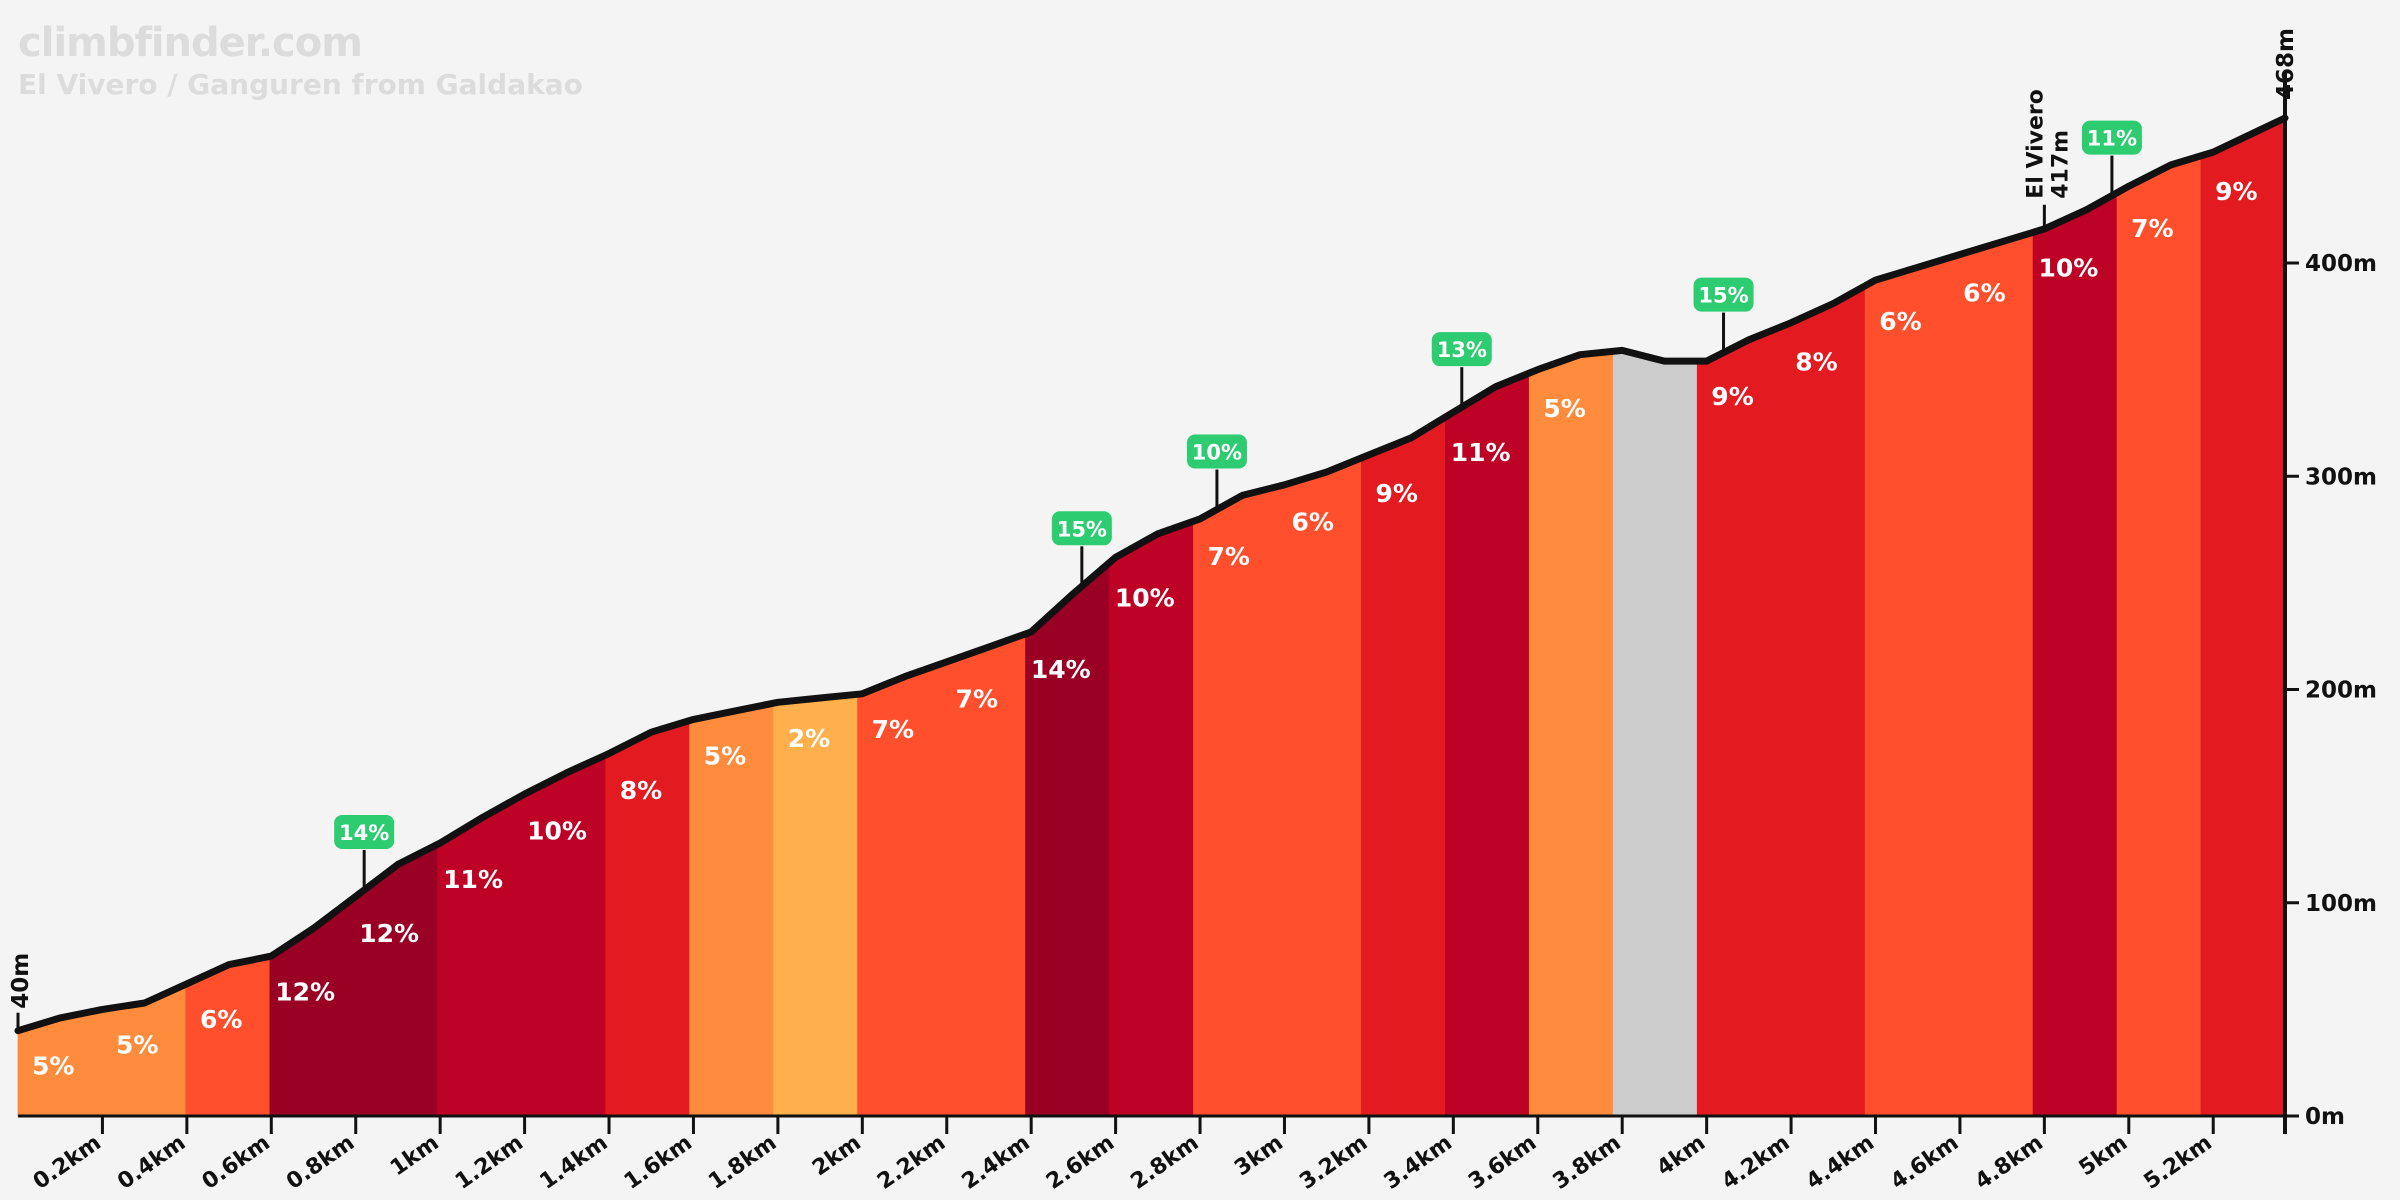 The height and width of the screenshot is (1200, 2400). What do you see at coordinates (2286, 64) in the screenshot?
I see `end-elevation-label: 468m` at bounding box center [2286, 64].